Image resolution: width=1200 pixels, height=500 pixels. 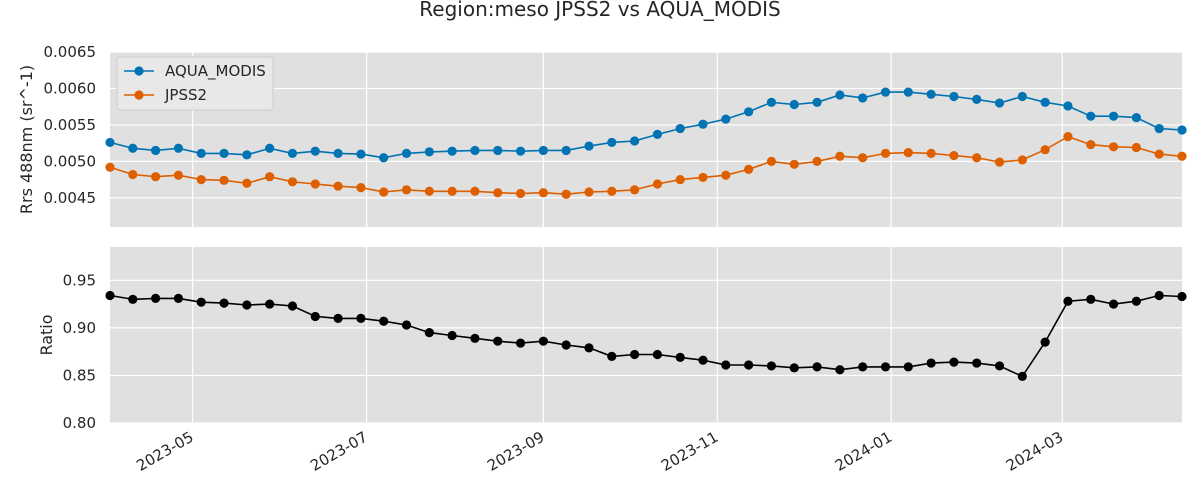 I want to click on x-tick-label: 2023-11, so click(x=689, y=451).